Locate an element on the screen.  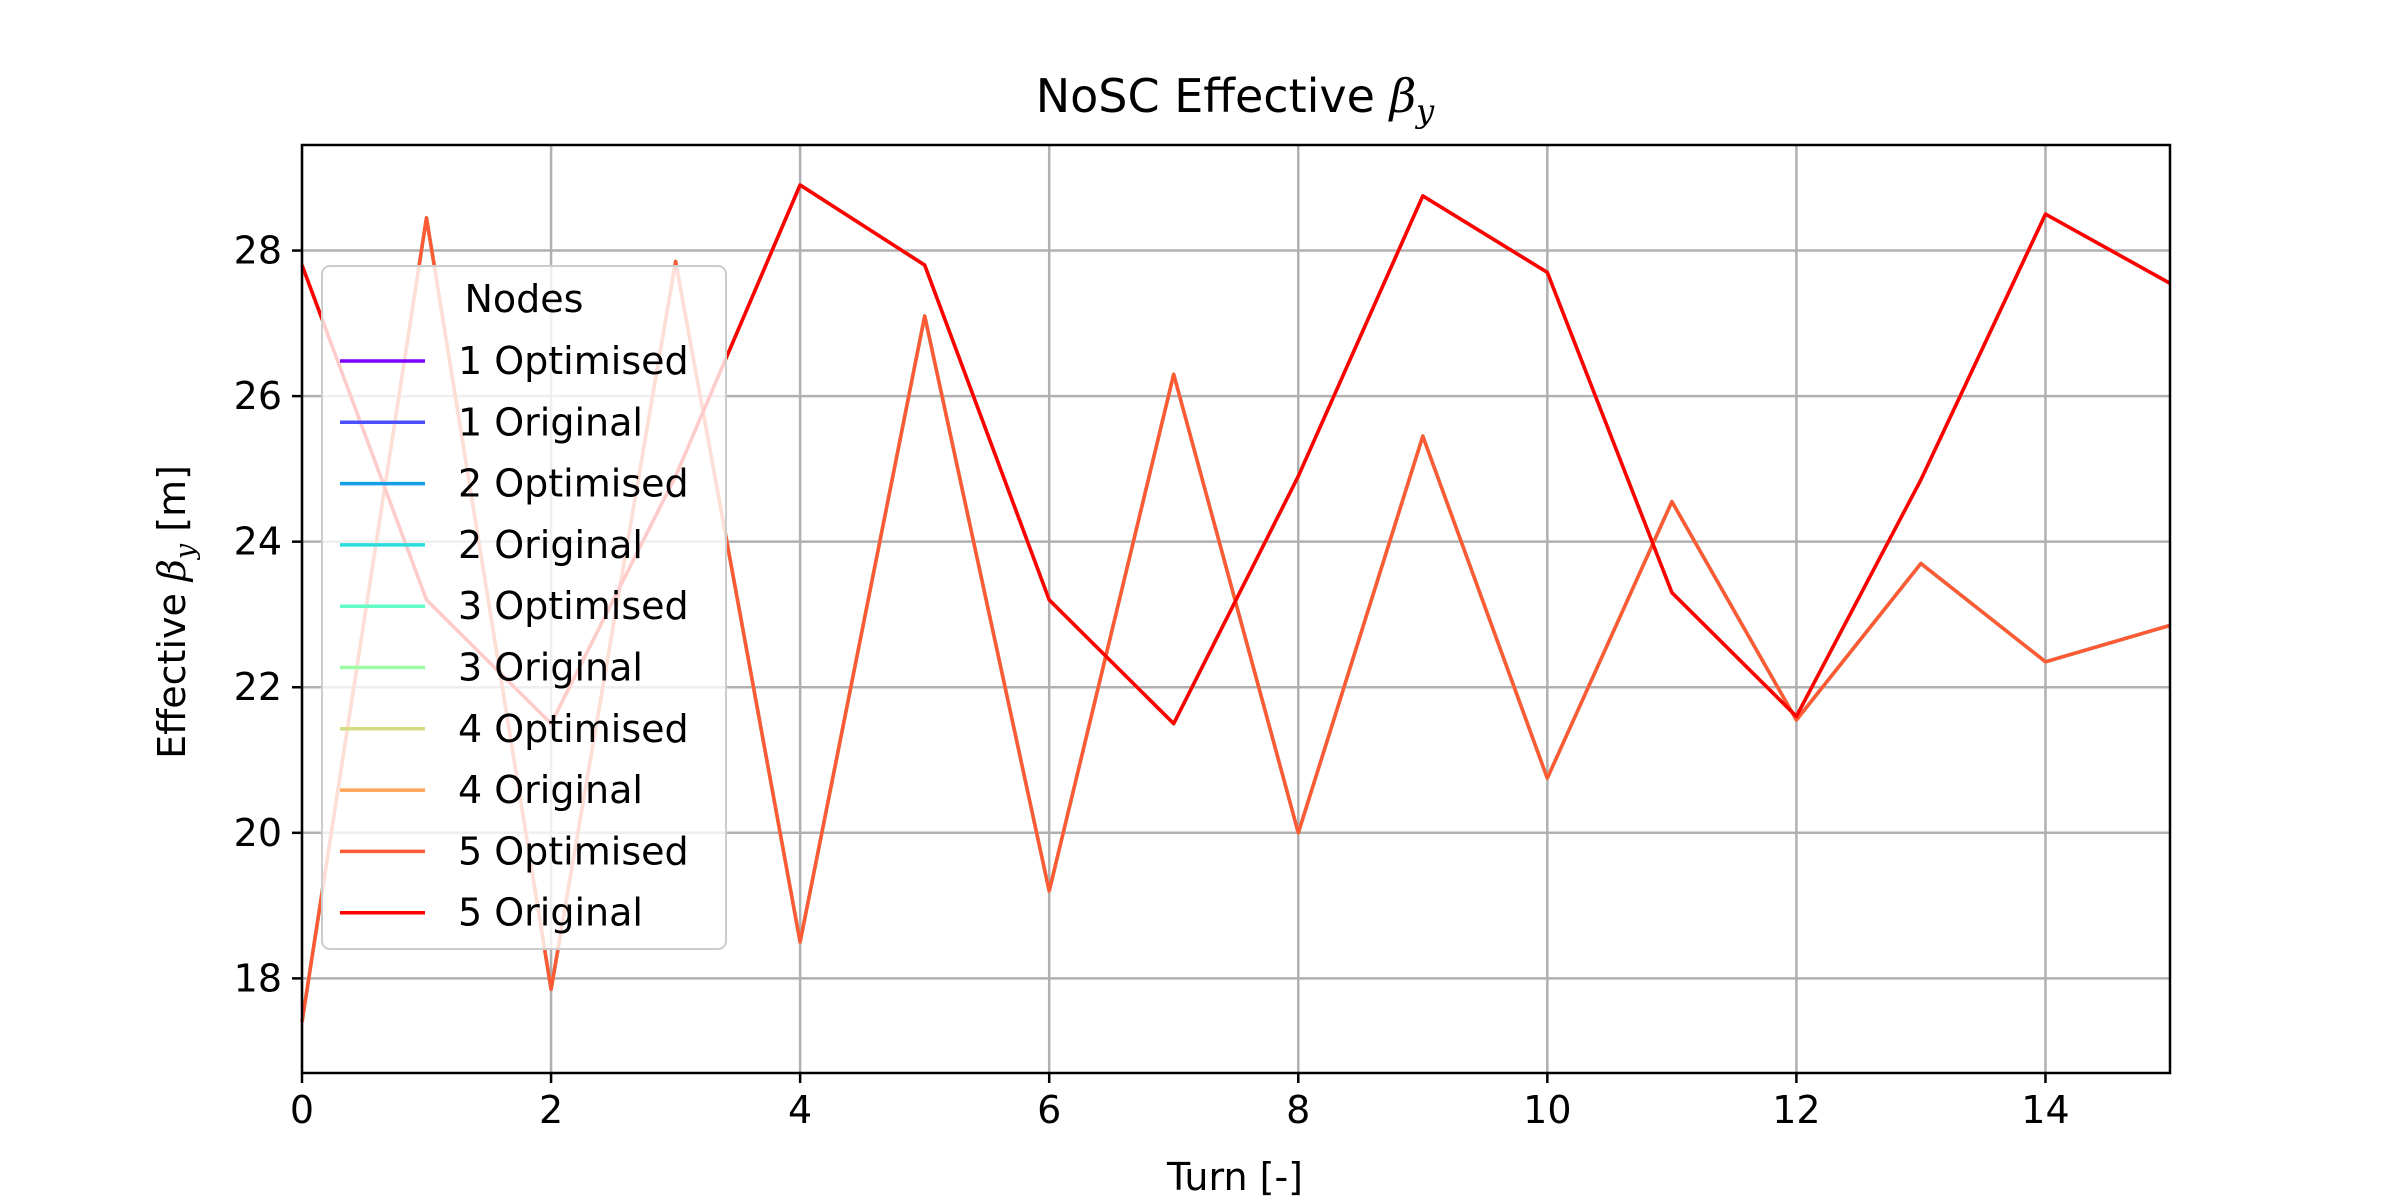
legend-frame is located at coordinates (524, 607).